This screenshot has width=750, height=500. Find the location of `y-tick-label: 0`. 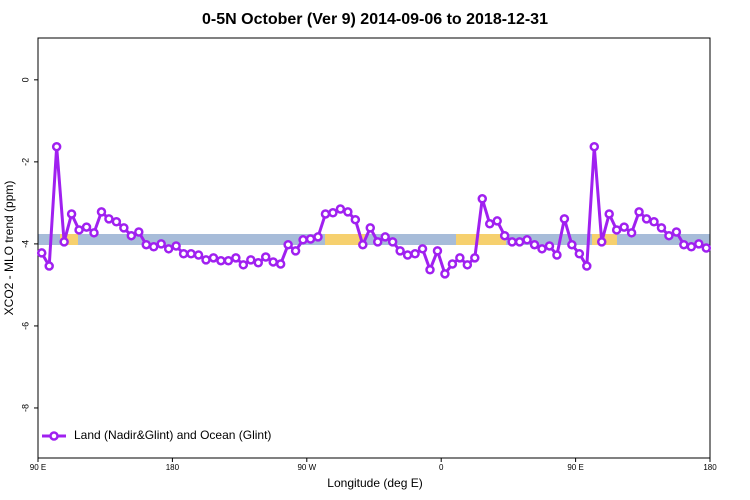

y-tick-label: 0 is located at coordinates (25, 79).